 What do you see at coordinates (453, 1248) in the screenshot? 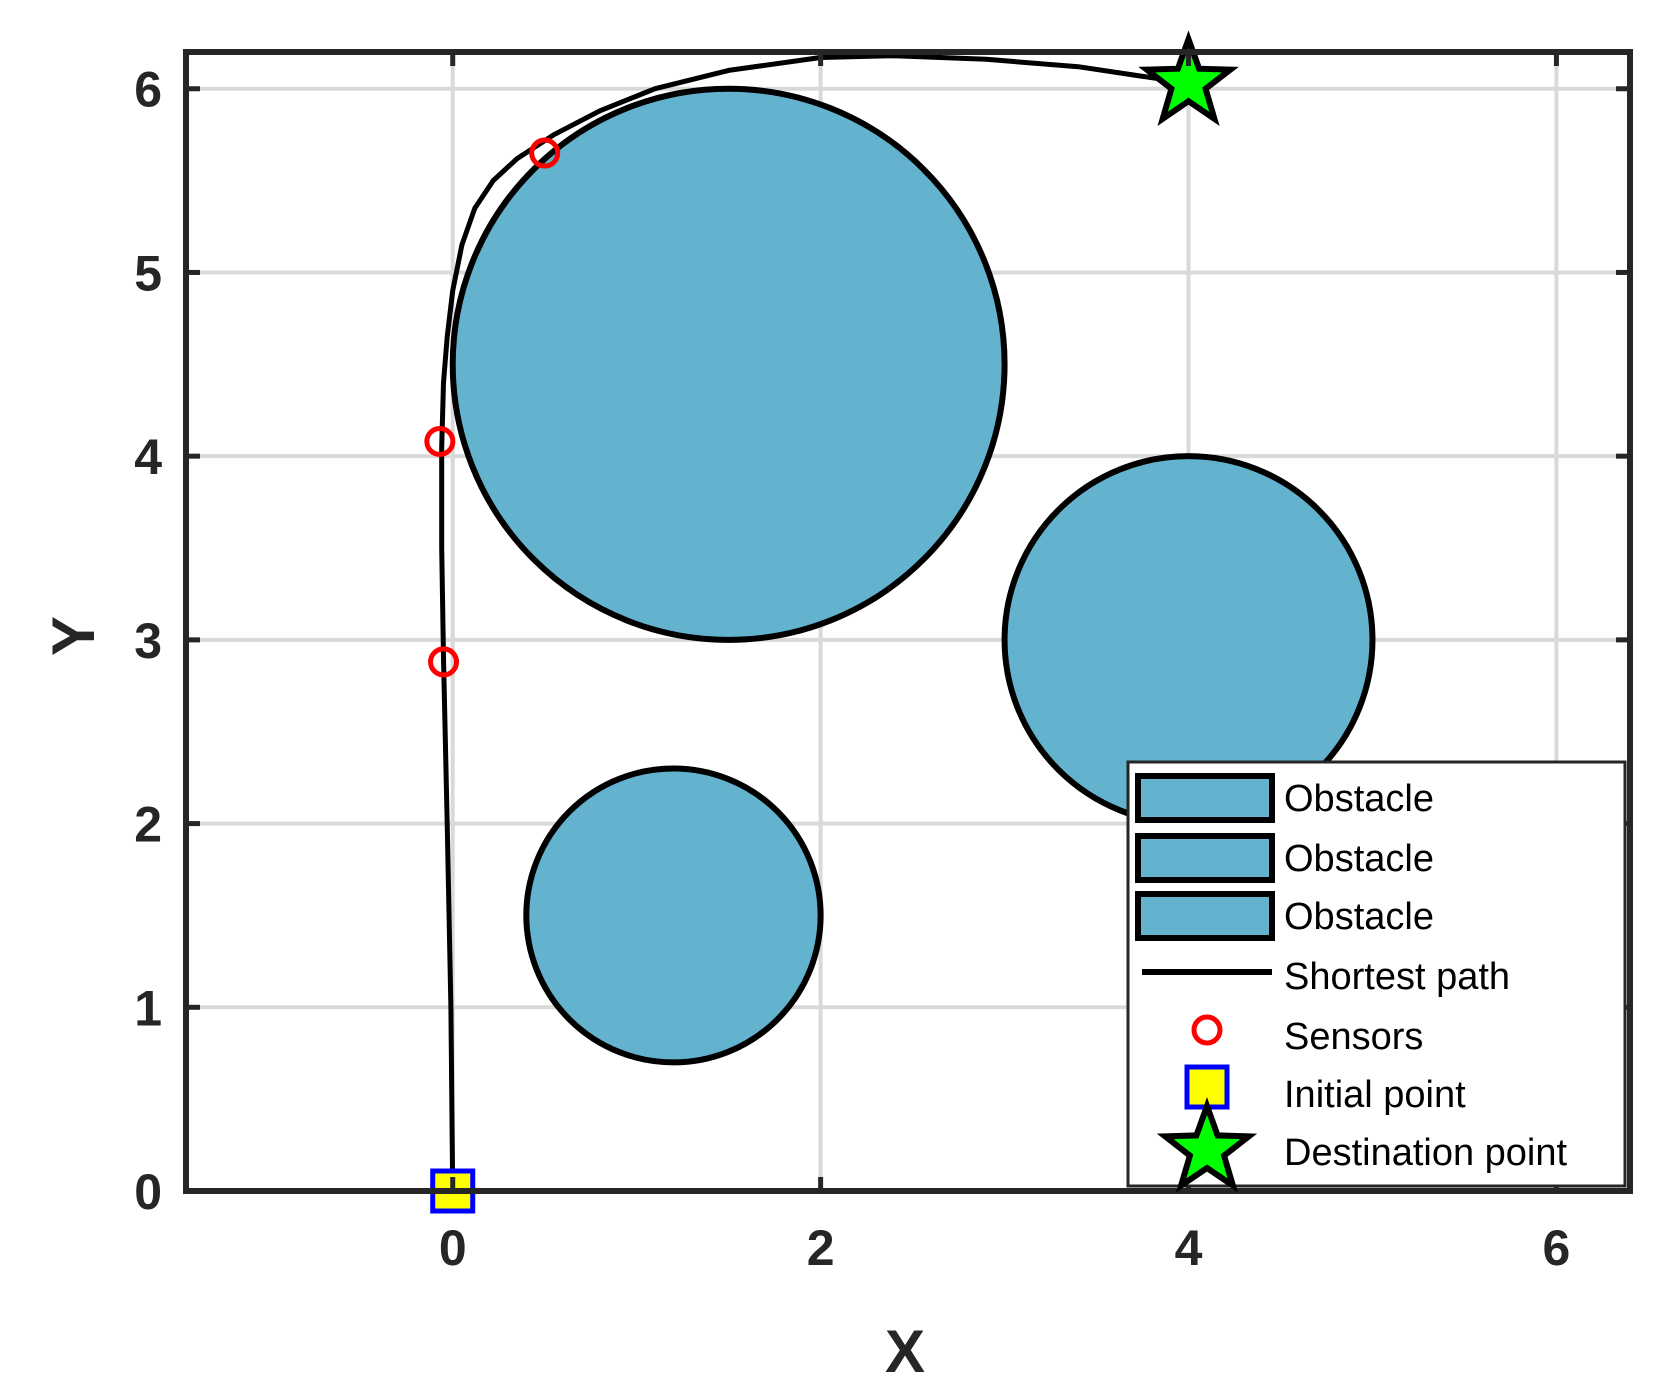
I see `x-tick-label: 0` at bounding box center [453, 1248].